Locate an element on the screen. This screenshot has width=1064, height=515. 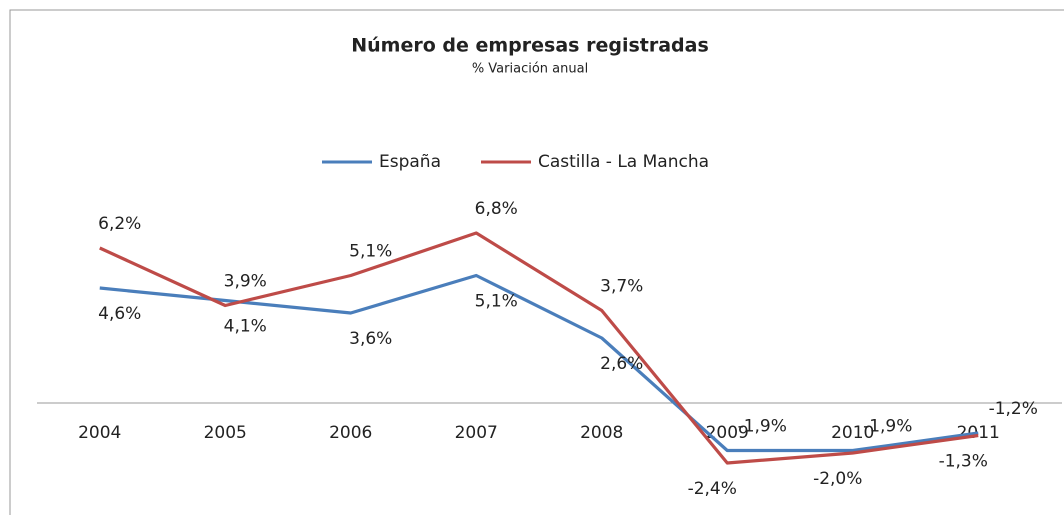
x-tick-label: 2006 is located at coordinates (350, 433).